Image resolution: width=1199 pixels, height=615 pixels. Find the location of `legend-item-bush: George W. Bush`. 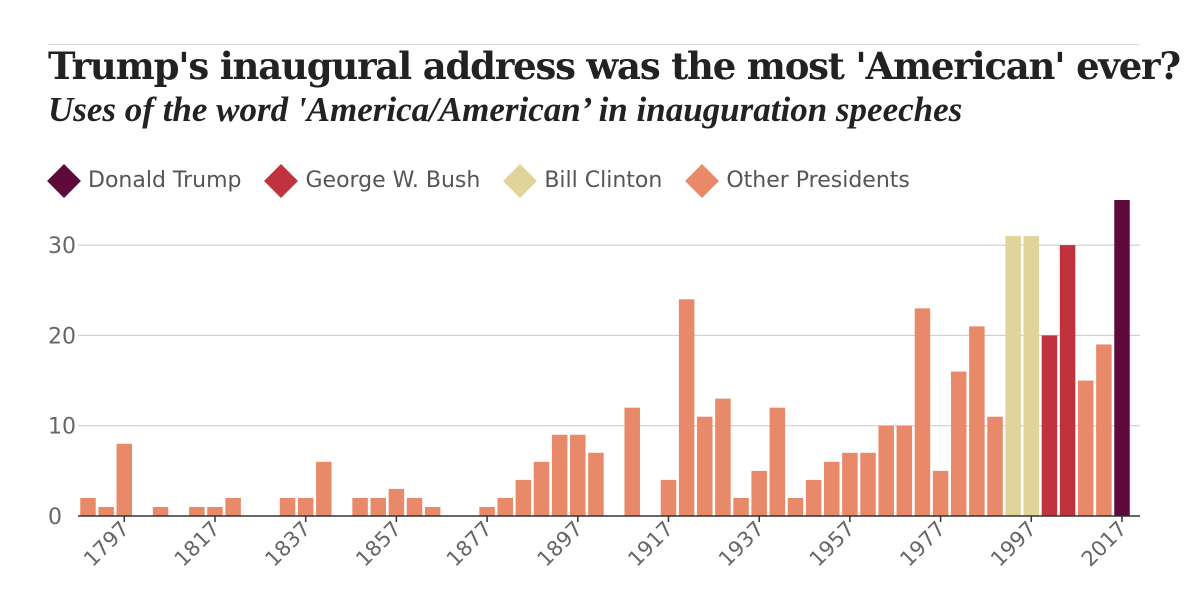

legend-item-bush: George W. Bush is located at coordinates (372, 180).